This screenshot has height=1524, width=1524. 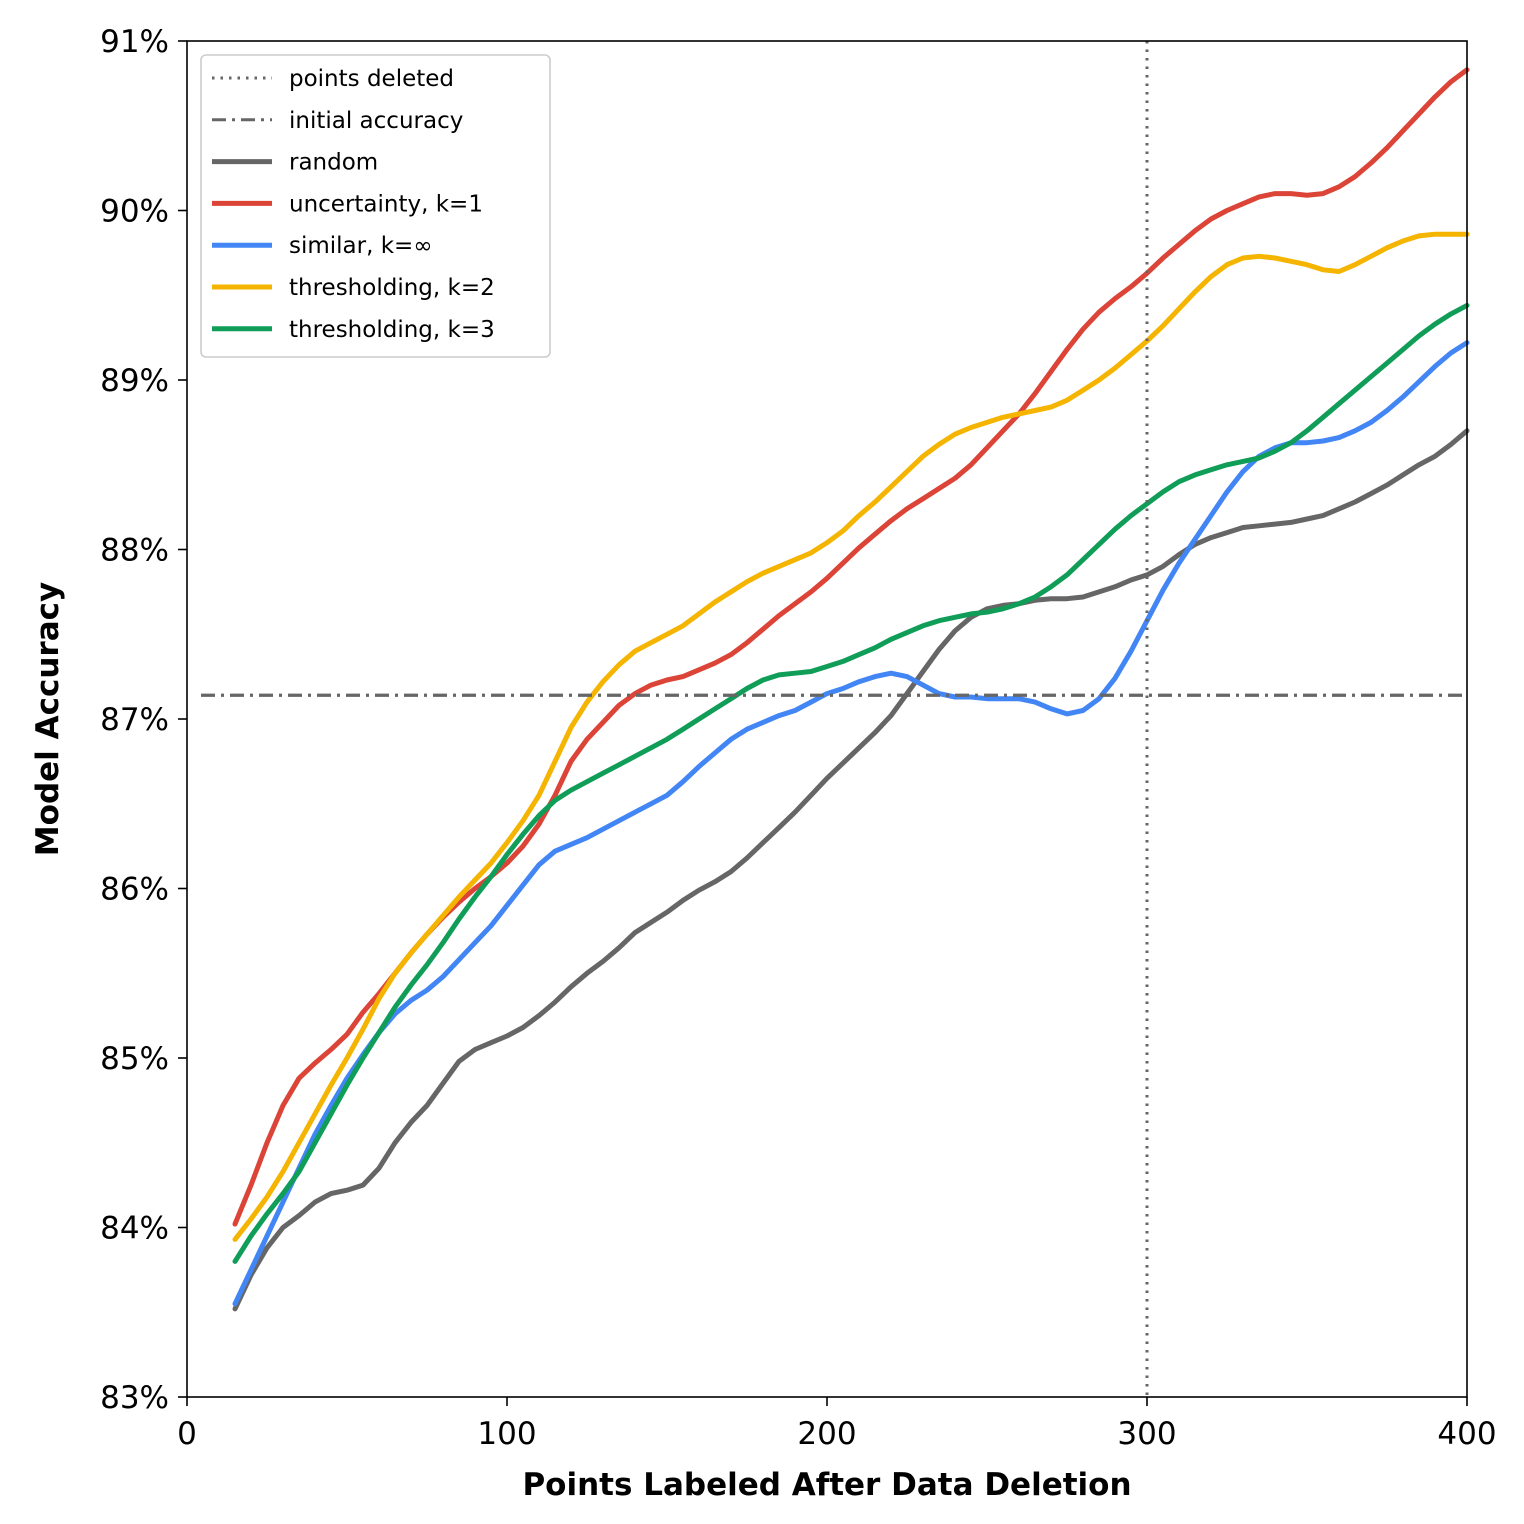 I want to click on y-tick-label: 85%, so click(x=134, y=1059).